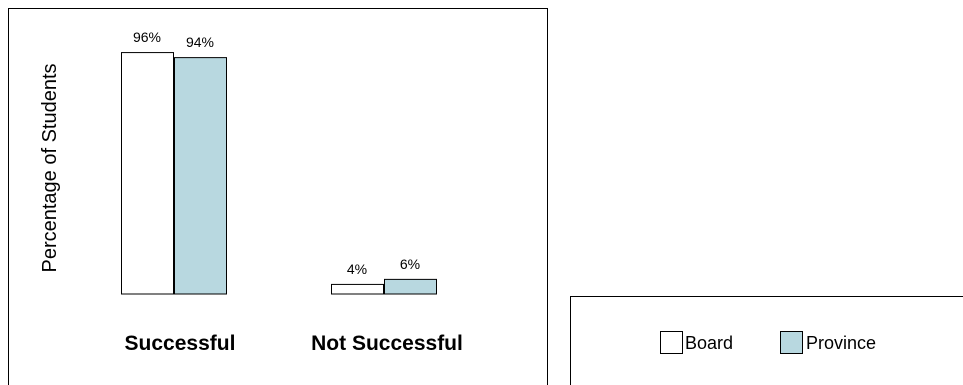 The image size is (963, 385). I want to click on legend-swatch-province, so click(791, 342).